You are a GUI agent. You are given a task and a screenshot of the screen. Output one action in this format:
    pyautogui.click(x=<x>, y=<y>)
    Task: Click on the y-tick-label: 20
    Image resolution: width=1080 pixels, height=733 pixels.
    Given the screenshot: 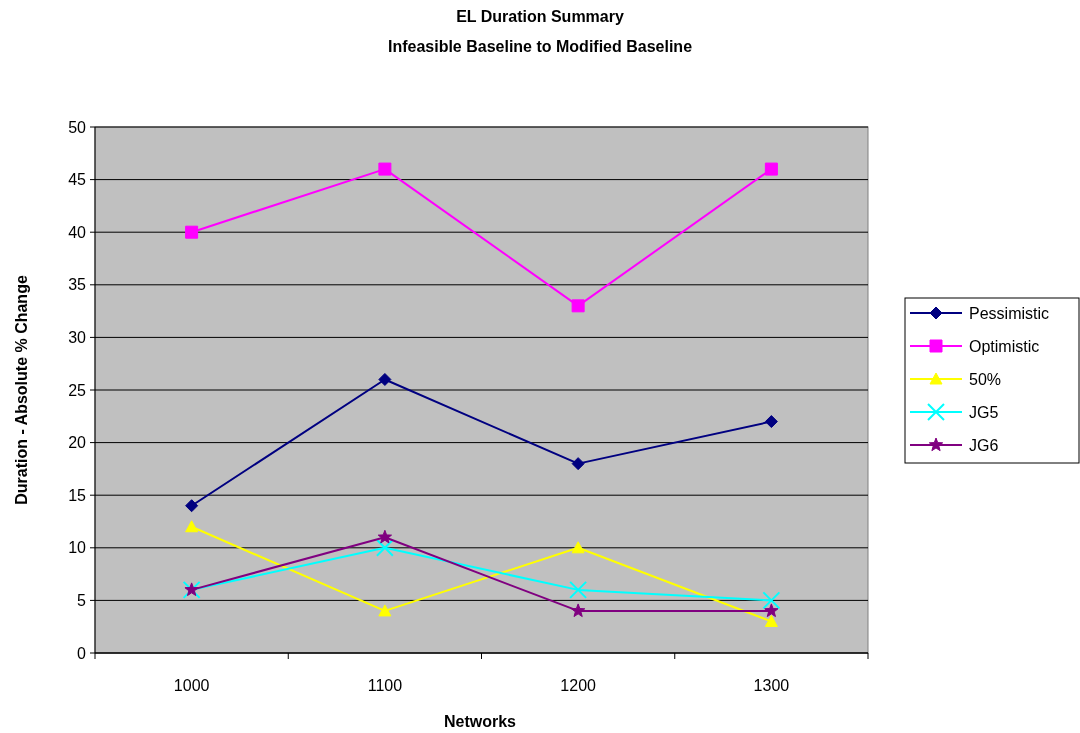 What is the action you would take?
    pyautogui.click(x=77, y=443)
    